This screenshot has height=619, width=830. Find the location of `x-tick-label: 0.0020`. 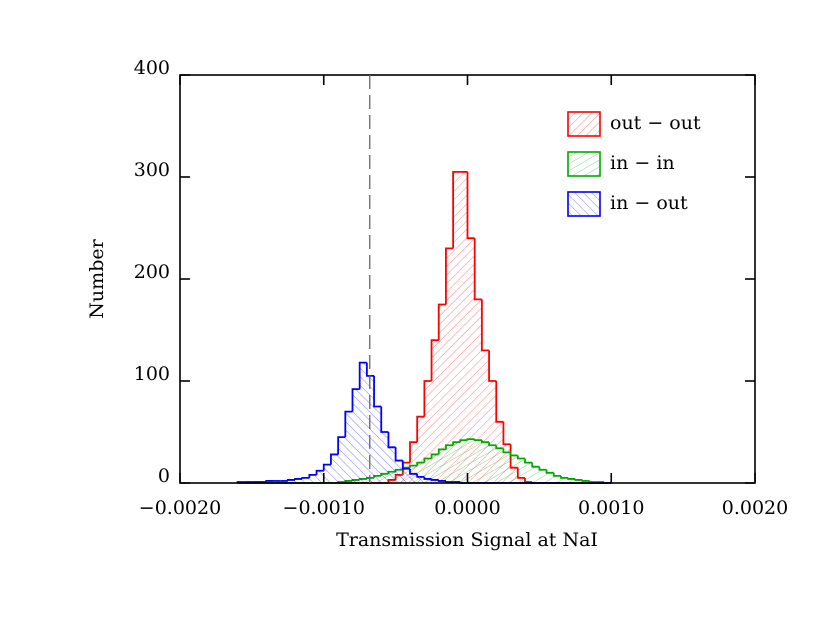

x-tick-label: 0.0020 is located at coordinates (755, 508).